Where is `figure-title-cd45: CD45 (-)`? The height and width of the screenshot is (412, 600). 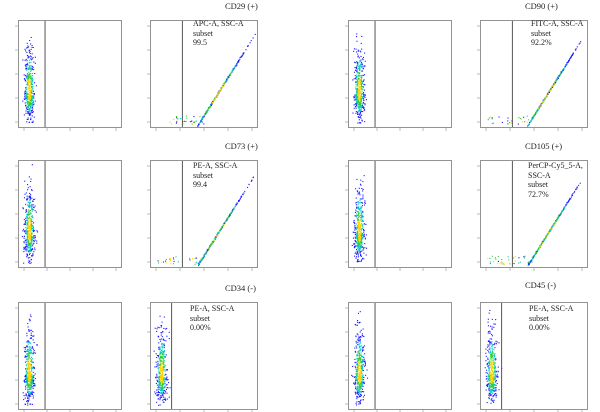 figure-title-cd45: CD45 (-) is located at coordinates (540, 285).